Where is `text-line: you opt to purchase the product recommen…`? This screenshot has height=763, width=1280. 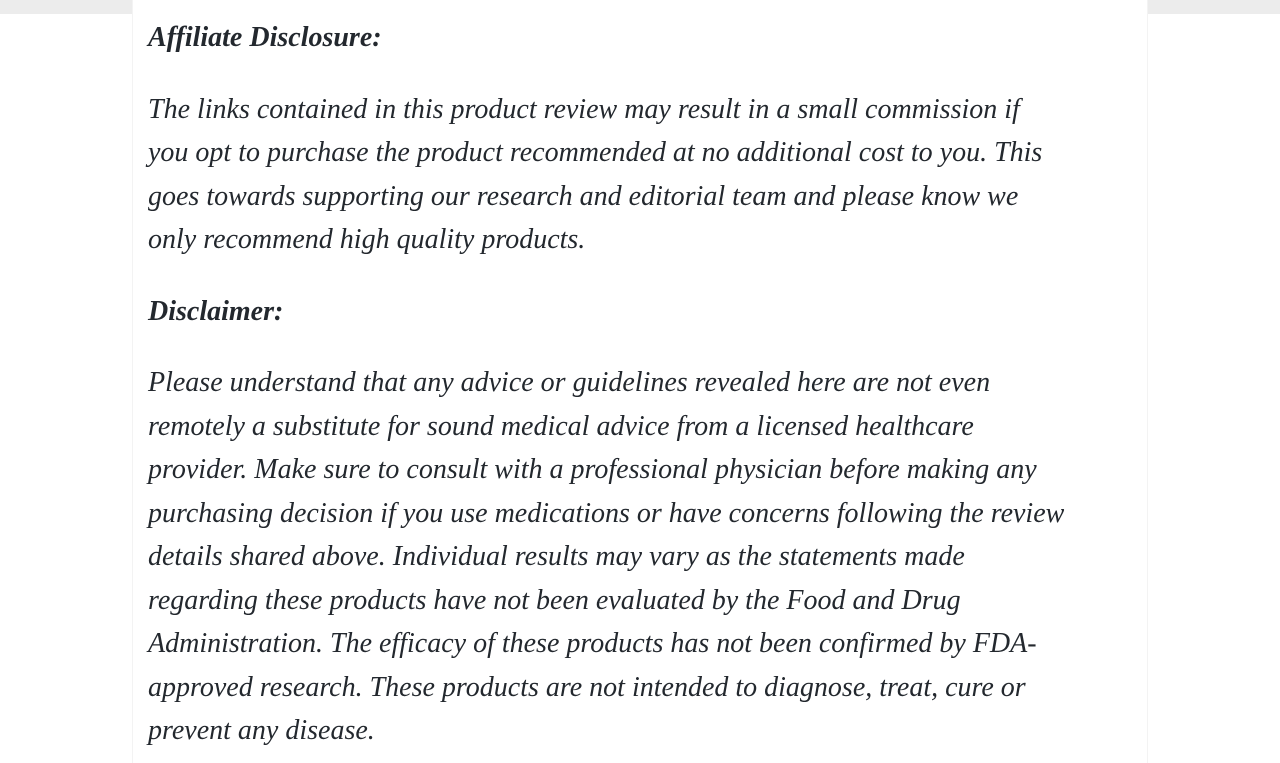 text-line: you opt to purchase the product recommen… is located at coordinates (595, 152).